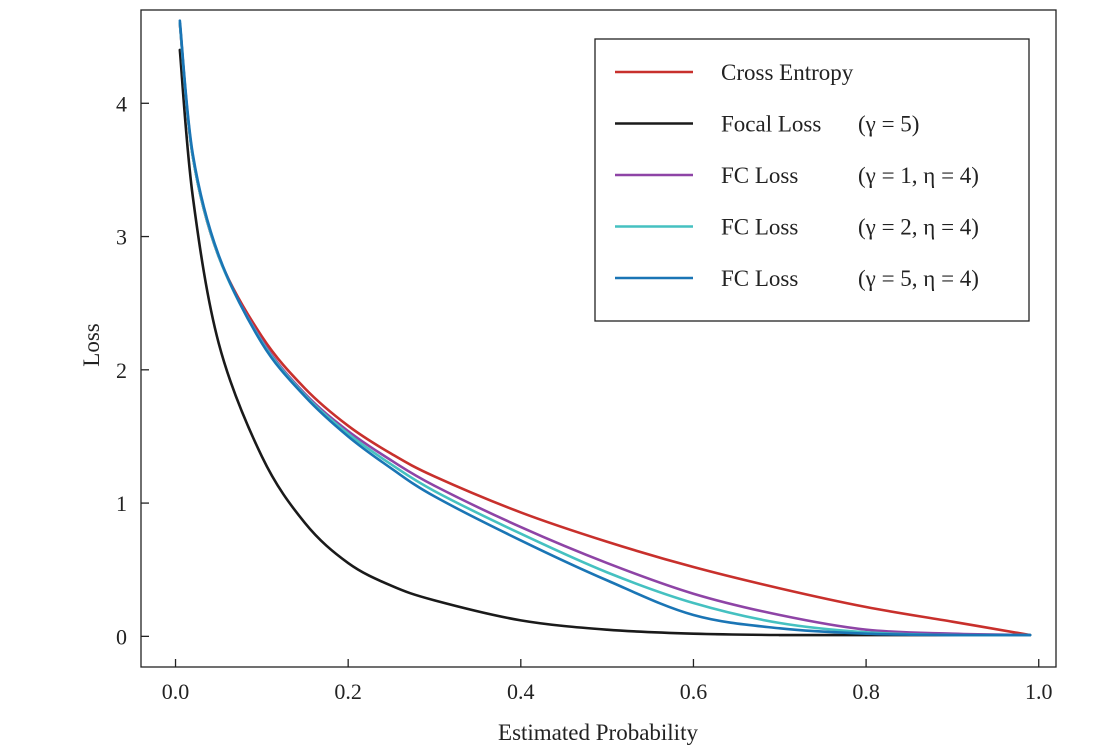 This screenshot has width=1108, height=752. Describe the element at coordinates (121, 370) in the screenshot. I see `y-tick-label: 2` at that location.